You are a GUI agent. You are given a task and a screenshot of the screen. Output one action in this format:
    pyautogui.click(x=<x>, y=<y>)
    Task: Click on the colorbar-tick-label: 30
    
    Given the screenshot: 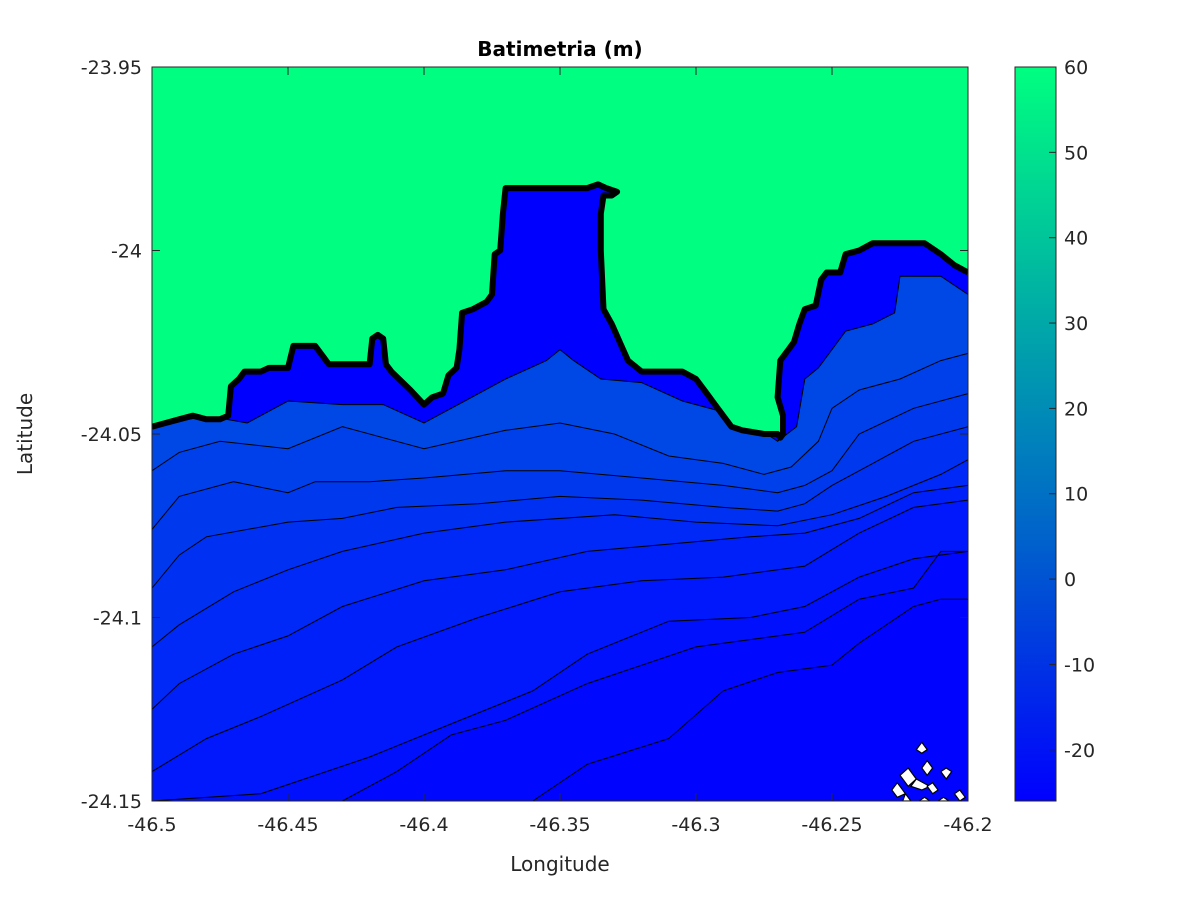 What is the action you would take?
    pyautogui.click(x=1076, y=324)
    